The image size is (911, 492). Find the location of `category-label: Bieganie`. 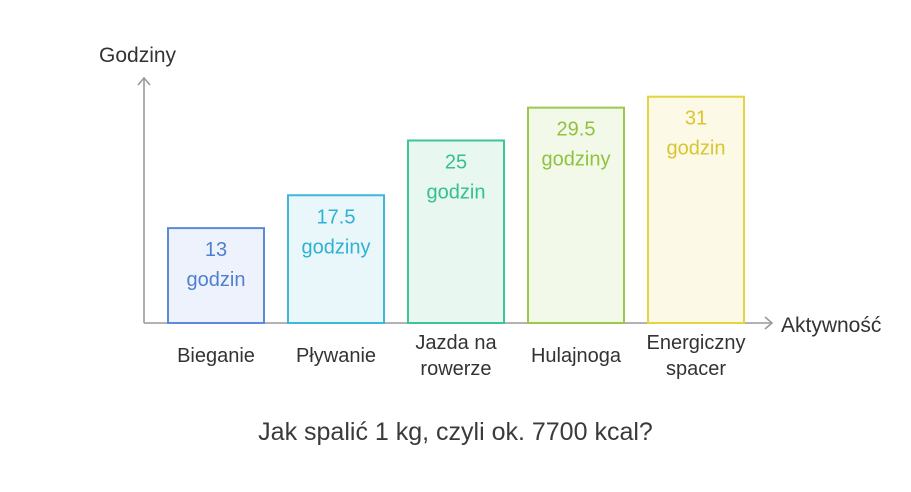

category-label: Bieganie is located at coordinates (216, 356).